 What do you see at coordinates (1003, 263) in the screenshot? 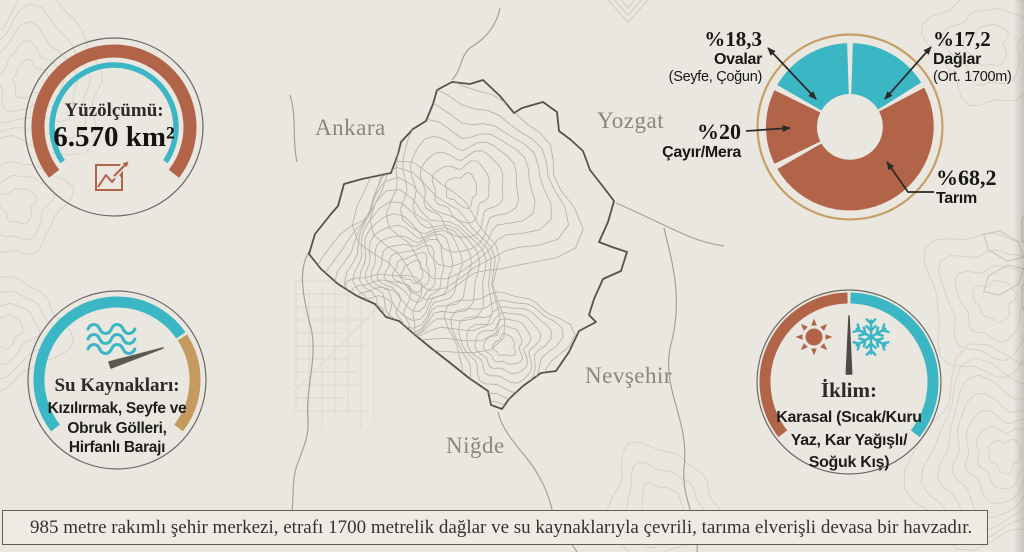
I see `rosette-ornament` at bounding box center [1003, 263].